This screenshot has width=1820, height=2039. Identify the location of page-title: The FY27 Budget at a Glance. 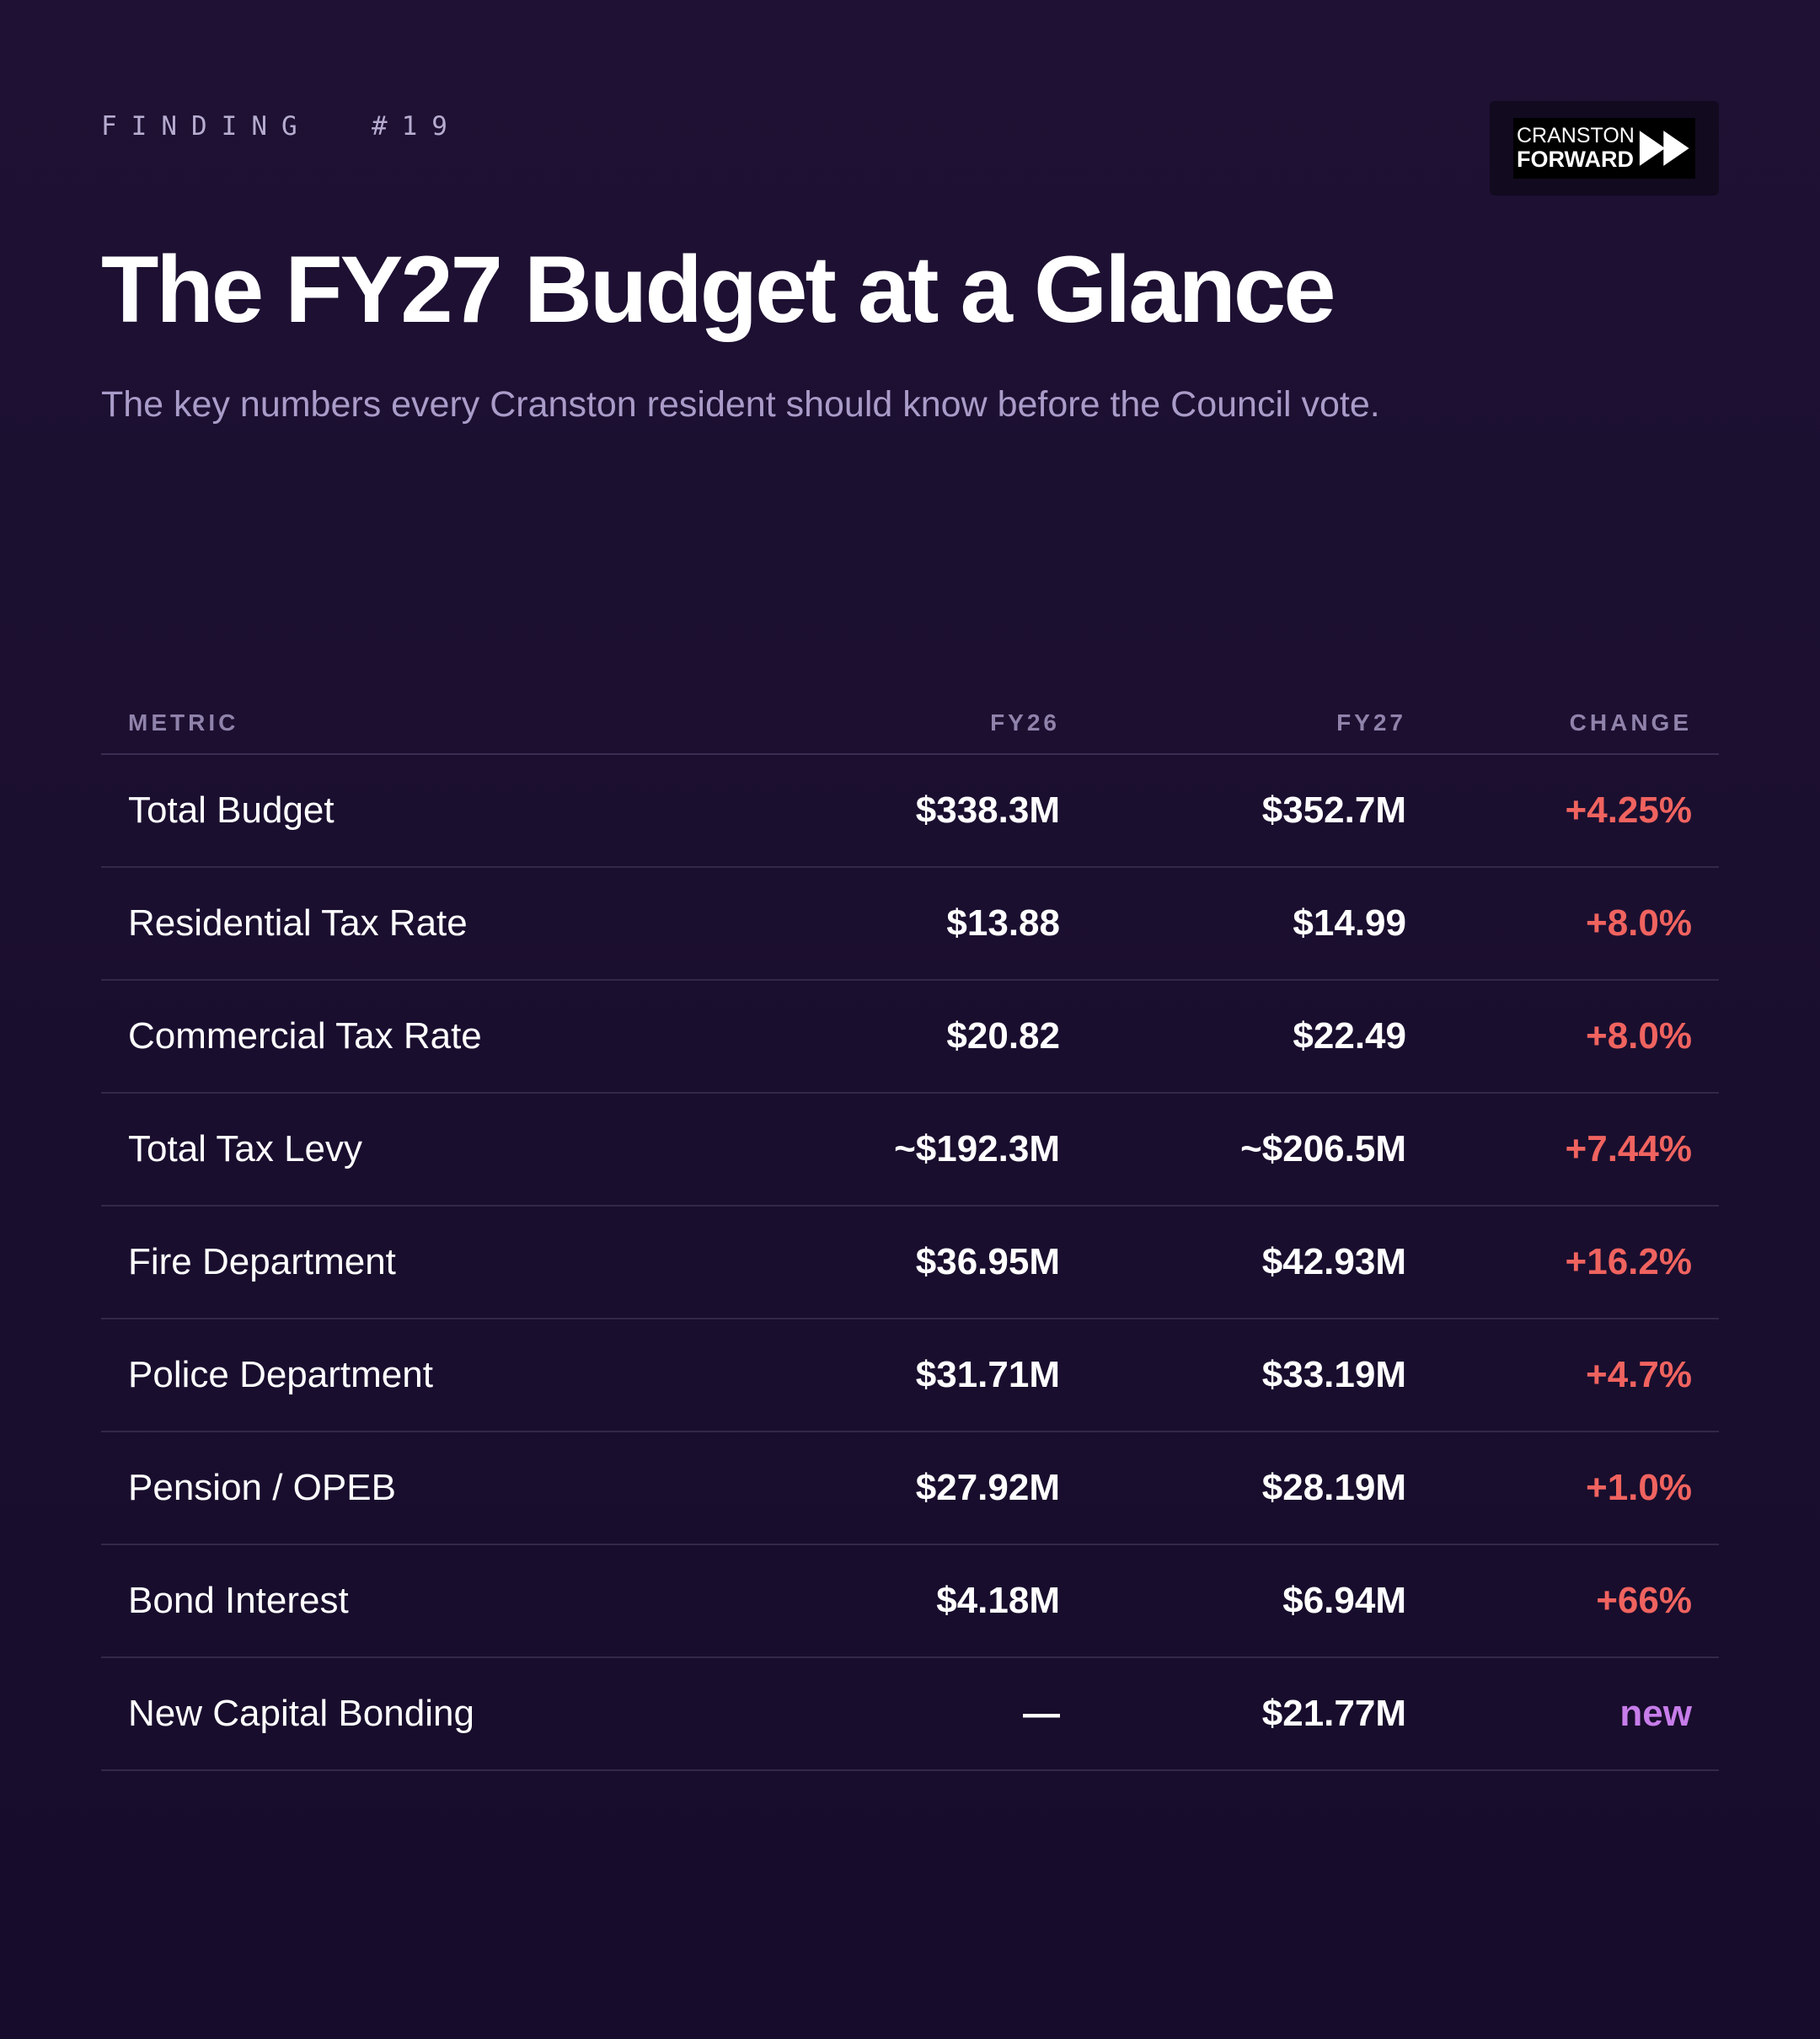
(718, 289).